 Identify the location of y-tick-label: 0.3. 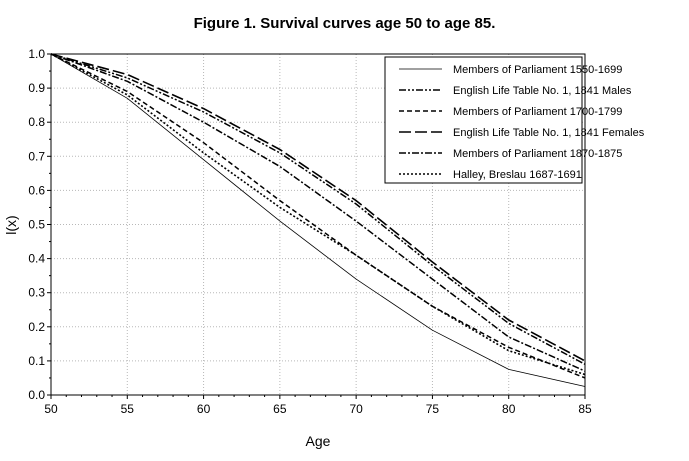
(36, 293).